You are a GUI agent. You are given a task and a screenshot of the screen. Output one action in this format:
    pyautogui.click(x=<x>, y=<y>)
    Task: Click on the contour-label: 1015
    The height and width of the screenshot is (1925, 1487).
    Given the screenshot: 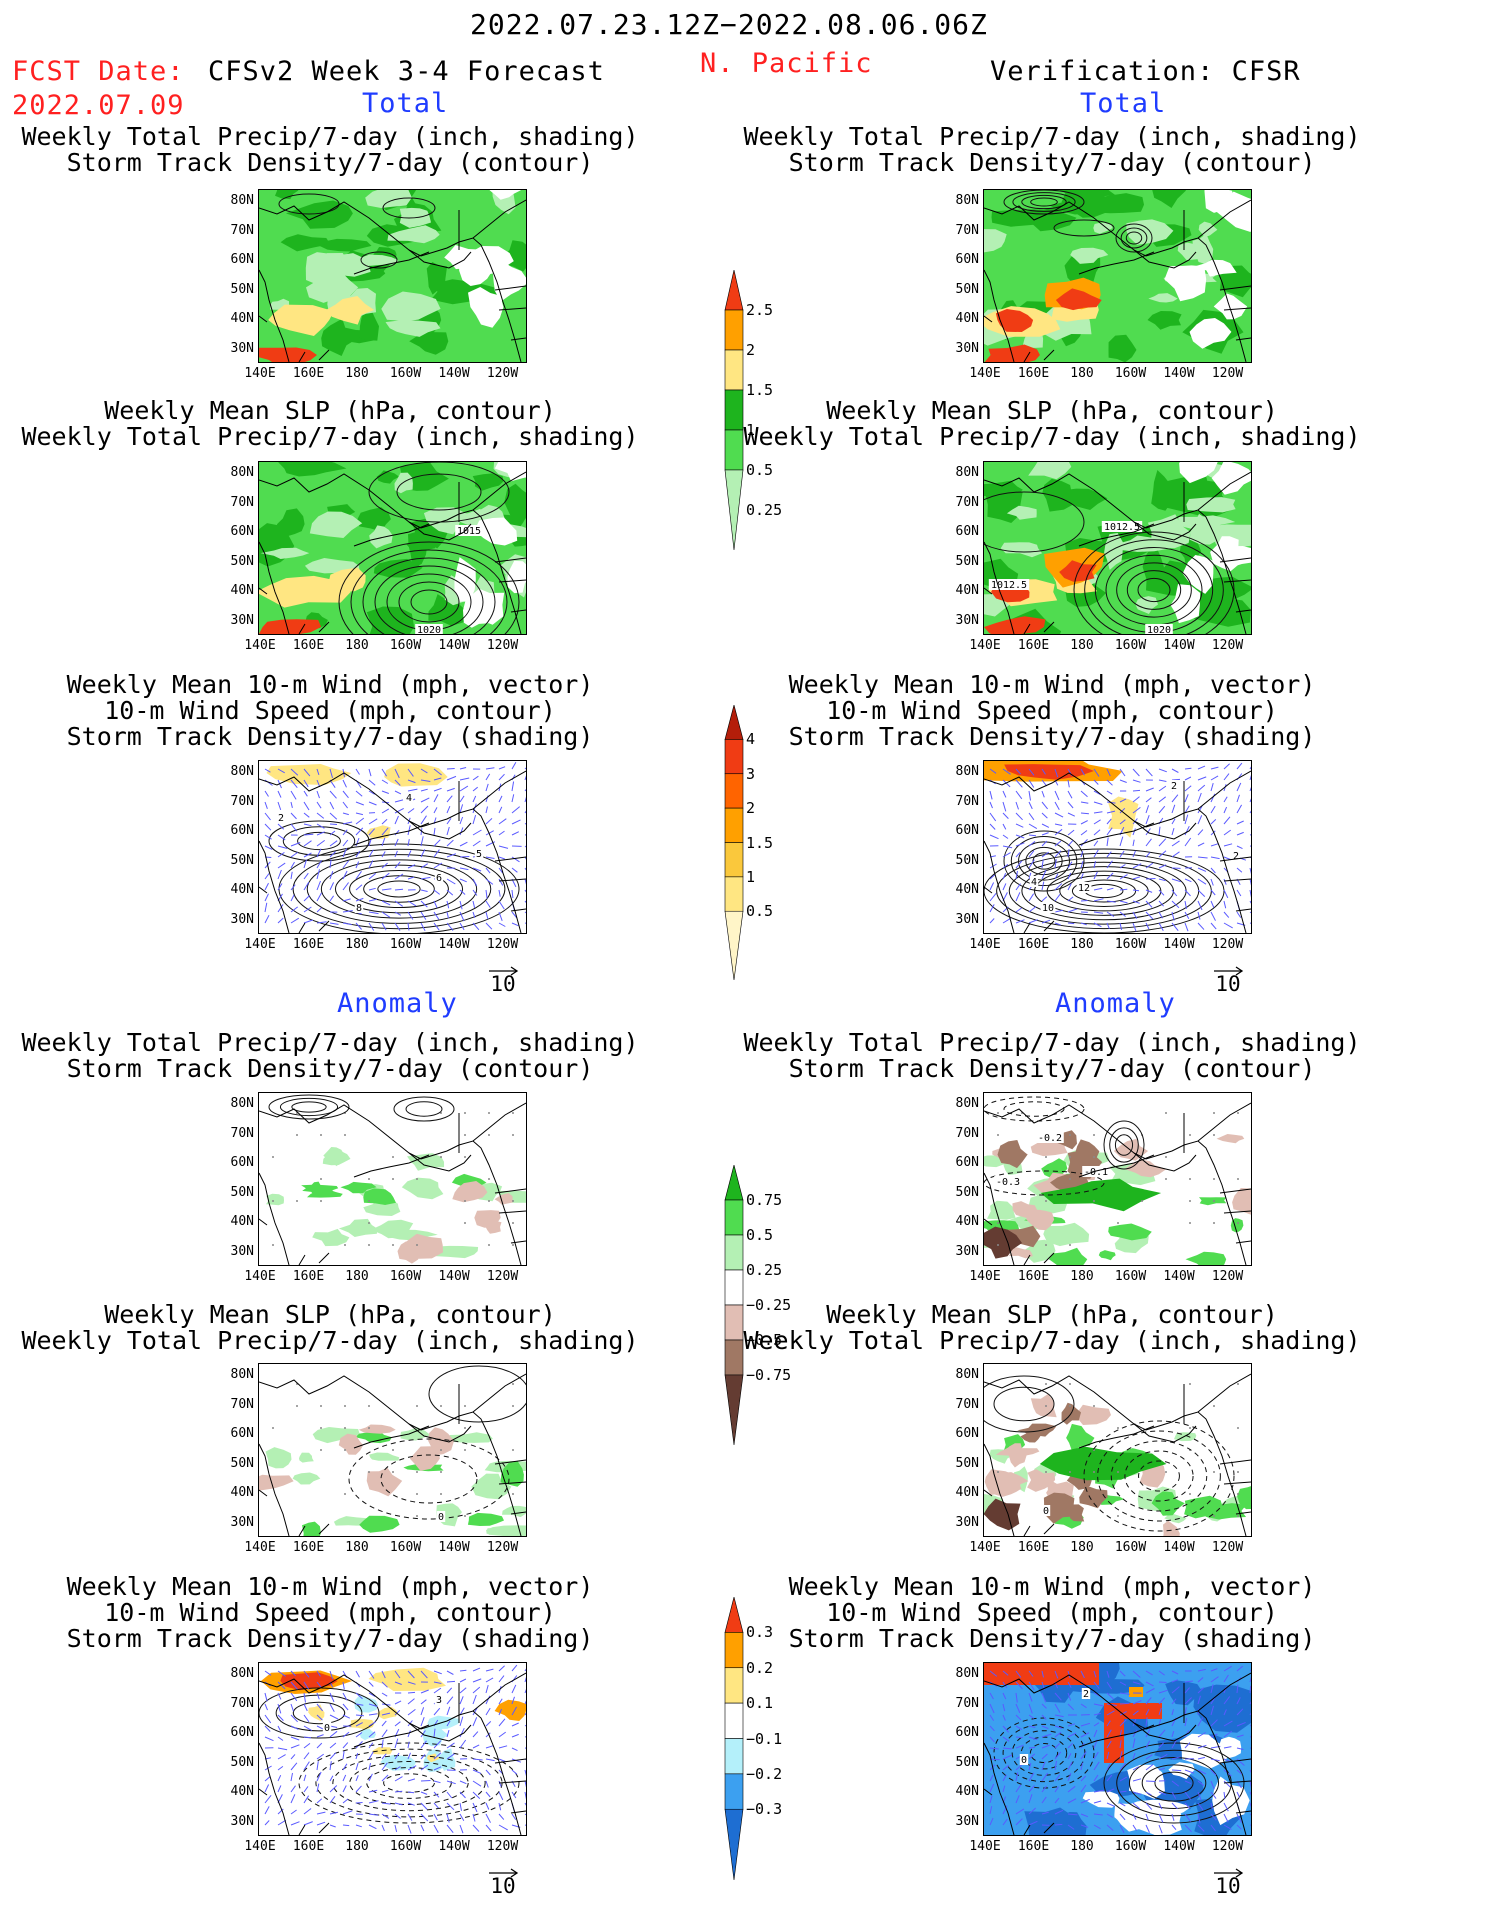 What is the action you would take?
    pyautogui.click(x=469, y=531)
    